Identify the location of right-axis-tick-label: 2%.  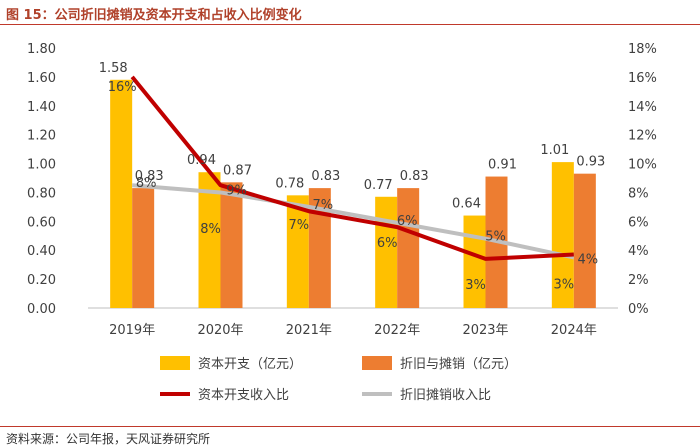
(638, 280).